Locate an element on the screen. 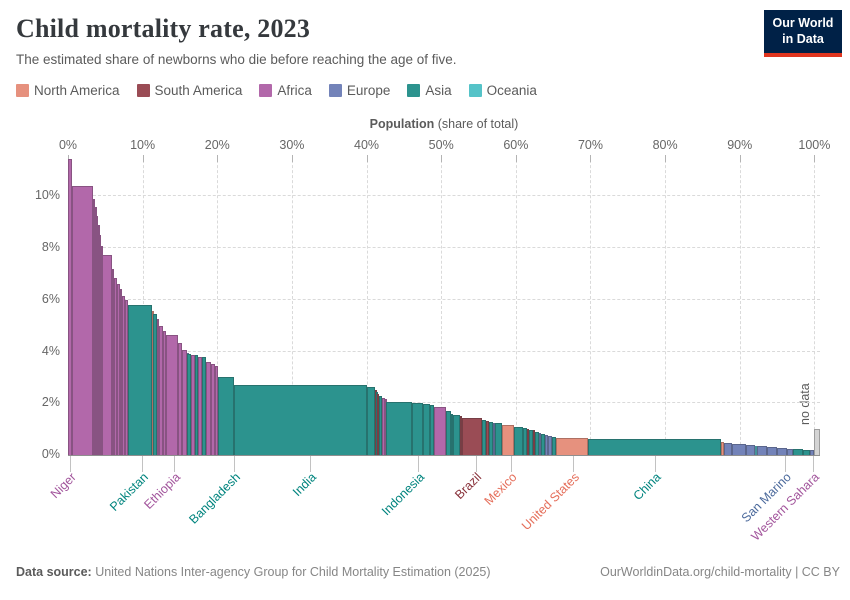 This screenshot has width=850, height=600. country-label-pakistan: Pakistan is located at coordinates (129, 492).